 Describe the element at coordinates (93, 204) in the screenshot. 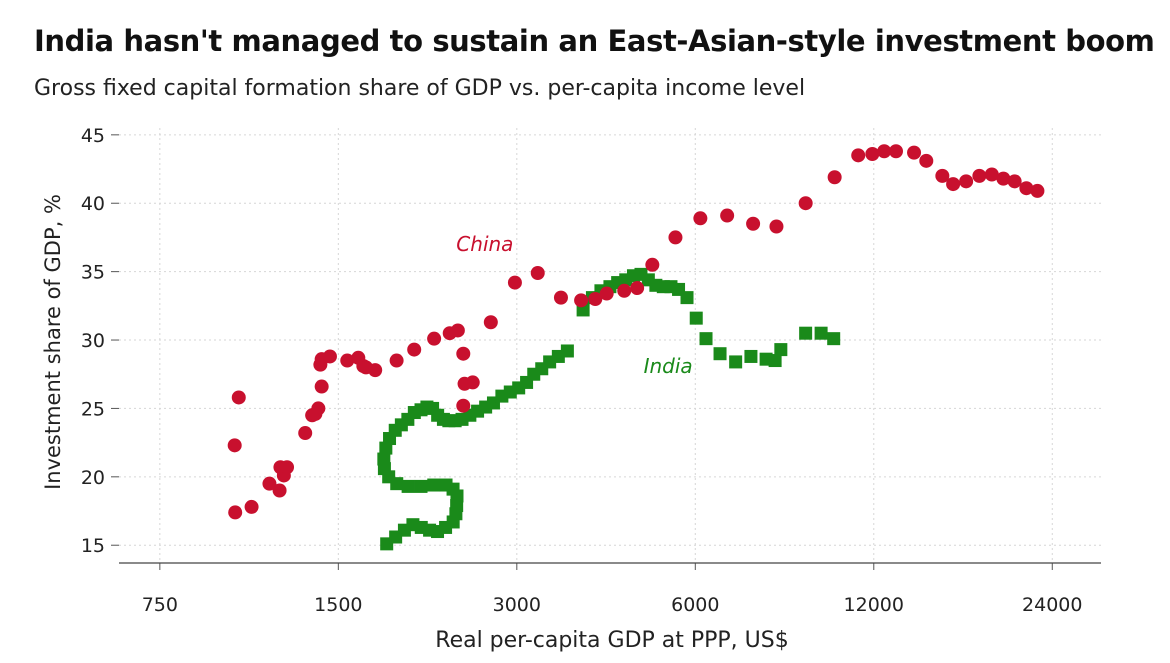

I see `y-tick-label: 40` at that location.